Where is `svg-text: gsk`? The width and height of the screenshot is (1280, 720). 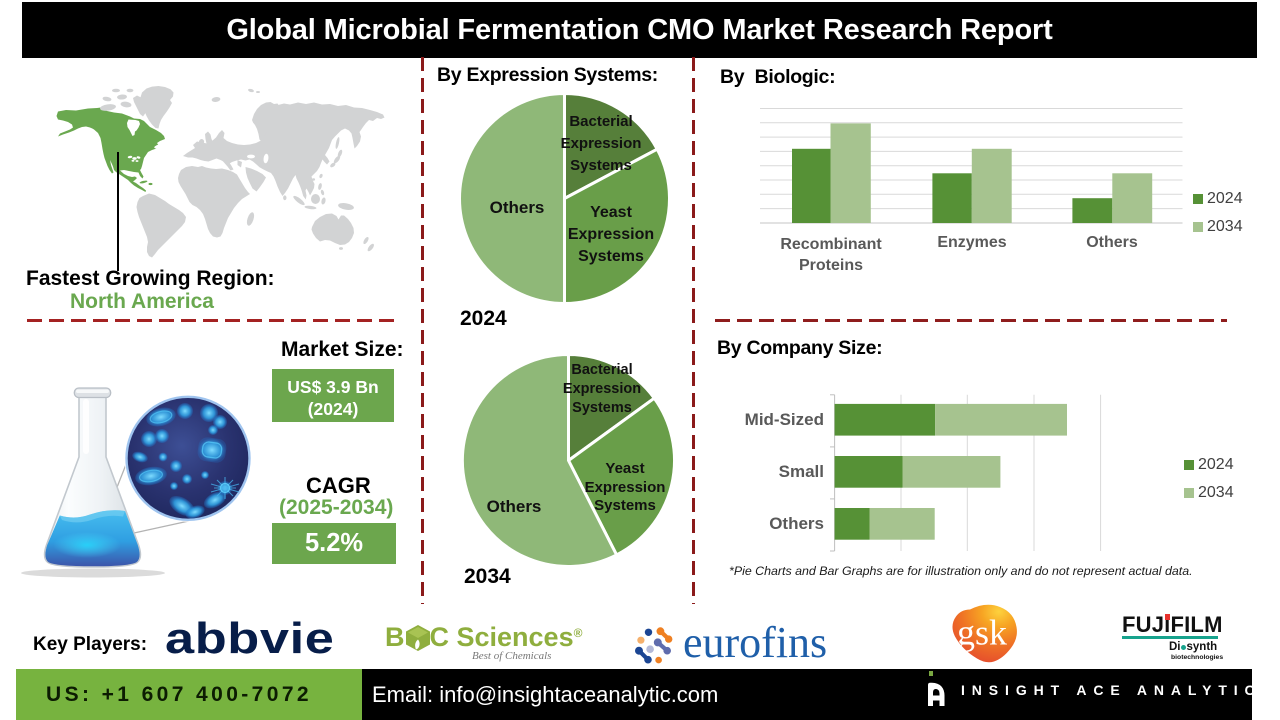
svg-text: gsk is located at coordinates (982, 633).